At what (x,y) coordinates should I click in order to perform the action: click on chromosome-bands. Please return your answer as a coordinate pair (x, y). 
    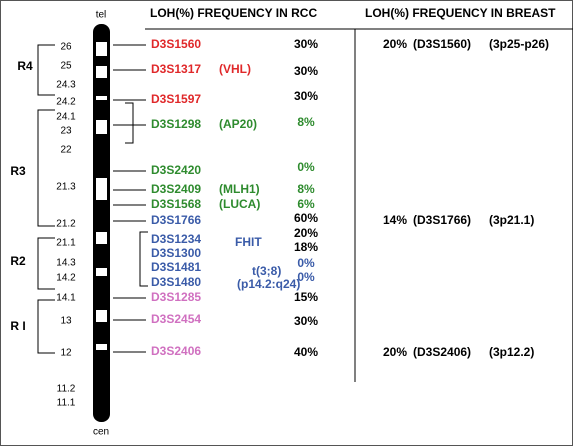
    Looking at the image, I should click on (101, 196).